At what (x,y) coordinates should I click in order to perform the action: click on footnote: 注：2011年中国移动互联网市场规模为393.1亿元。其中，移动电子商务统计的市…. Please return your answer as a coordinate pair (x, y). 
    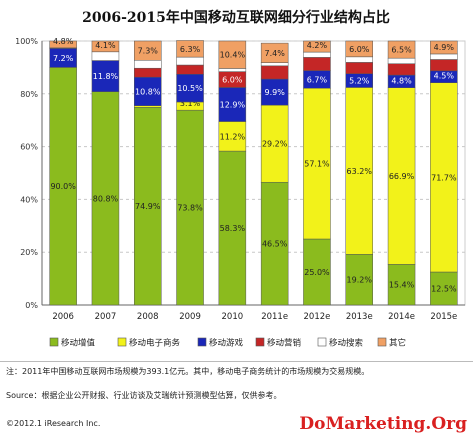
    Looking at the image, I should click on (188, 371).